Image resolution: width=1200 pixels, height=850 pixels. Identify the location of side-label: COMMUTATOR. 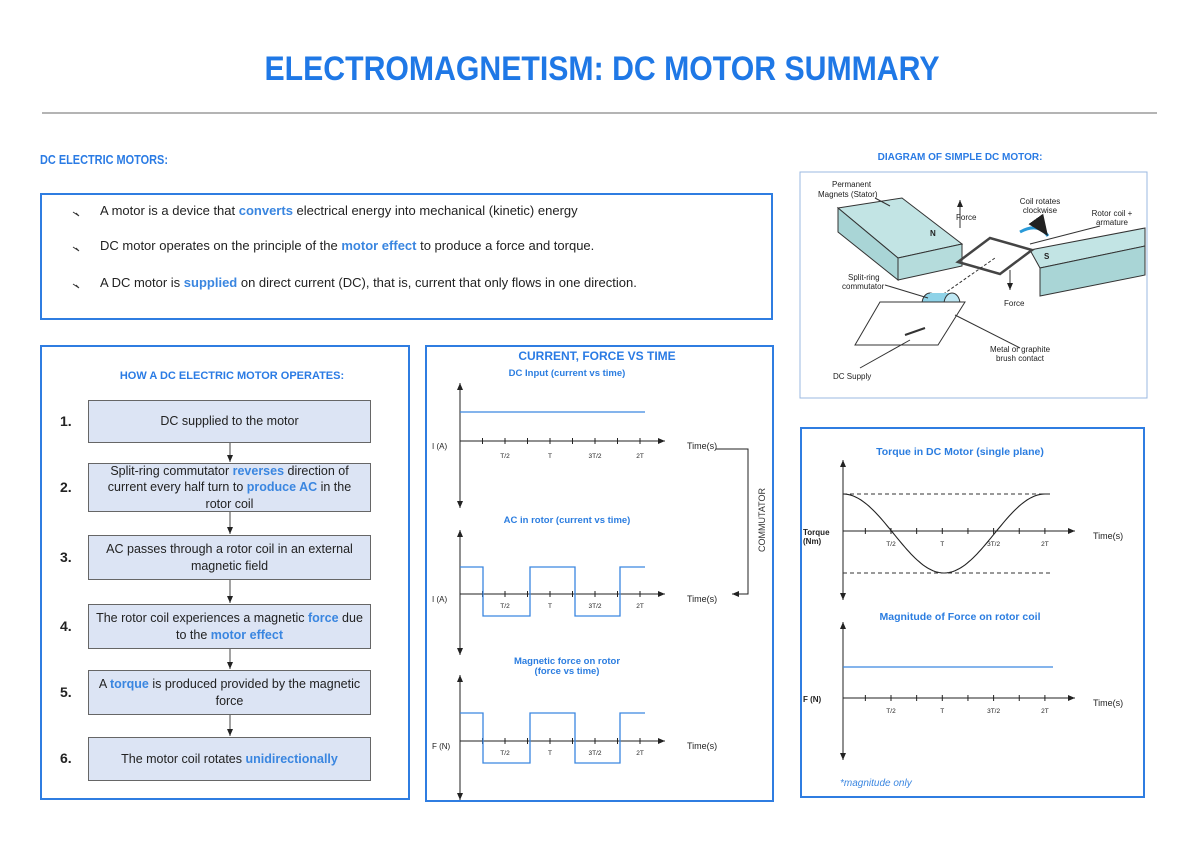
(762, 520).